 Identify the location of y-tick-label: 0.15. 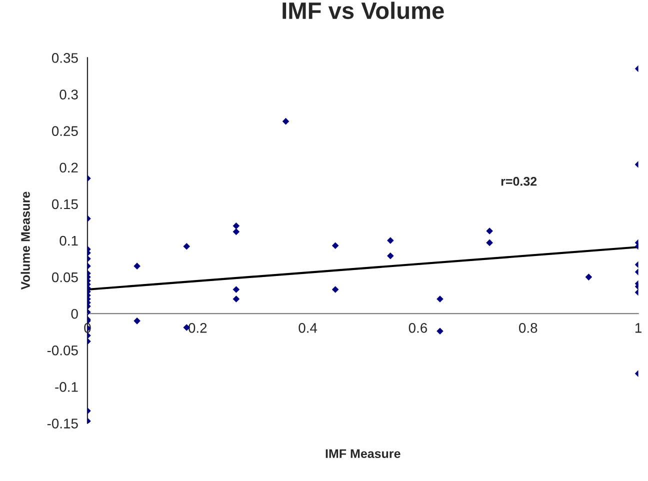
(65, 204).